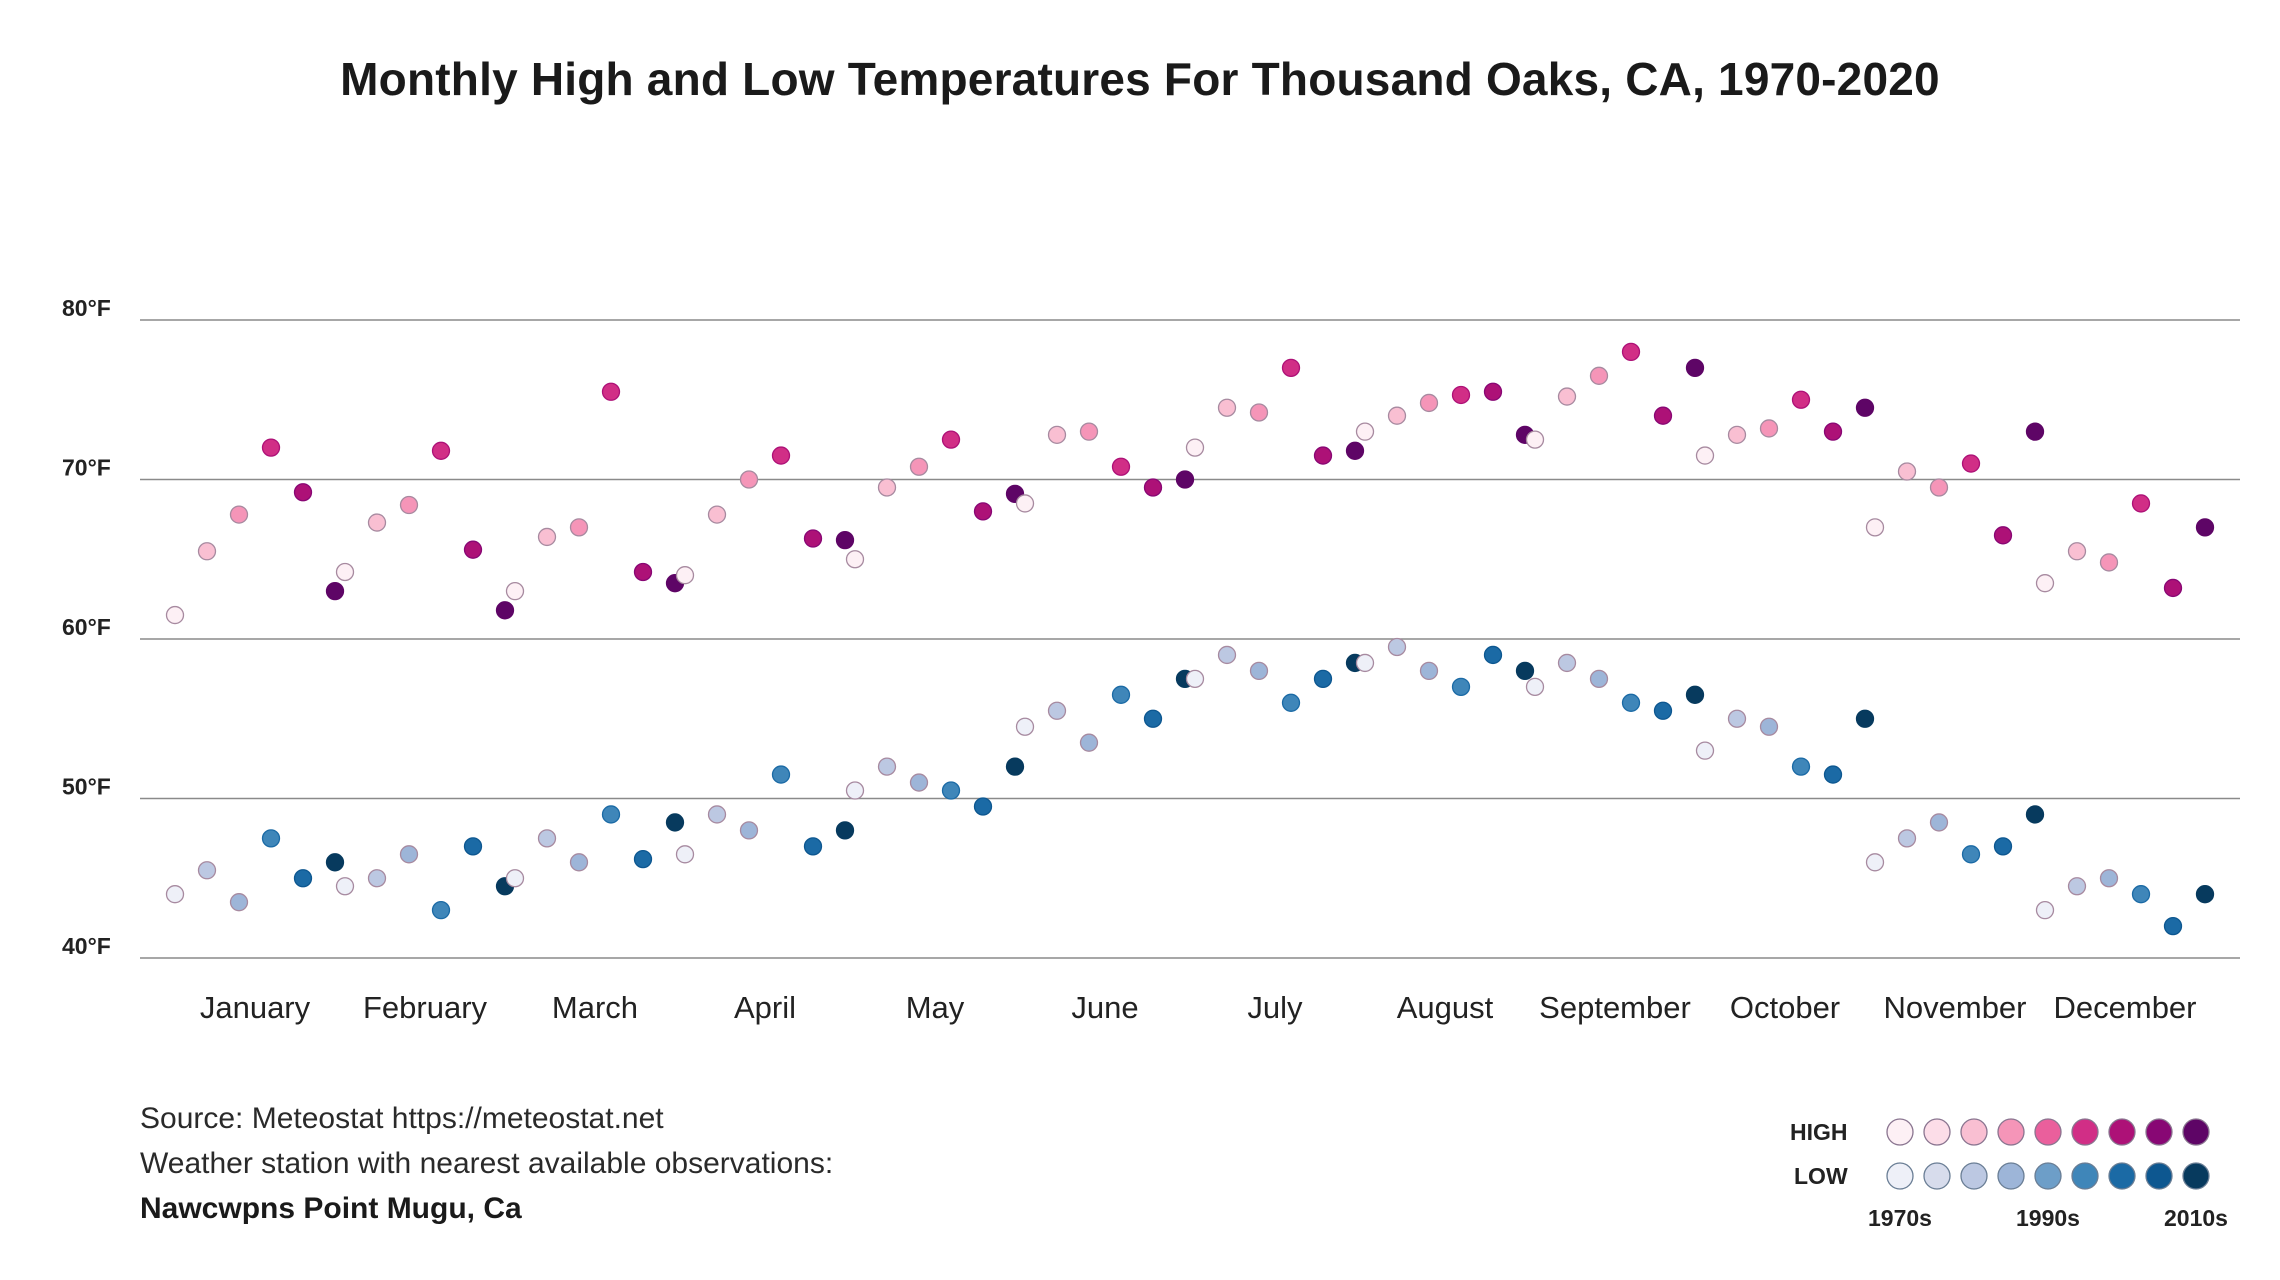 The height and width of the screenshot is (1280, 2280). What do you see at coordinates (1615, 1007) in the screenshot?
I see `x-tick-label: September` at bounding box center [1615, 1007].